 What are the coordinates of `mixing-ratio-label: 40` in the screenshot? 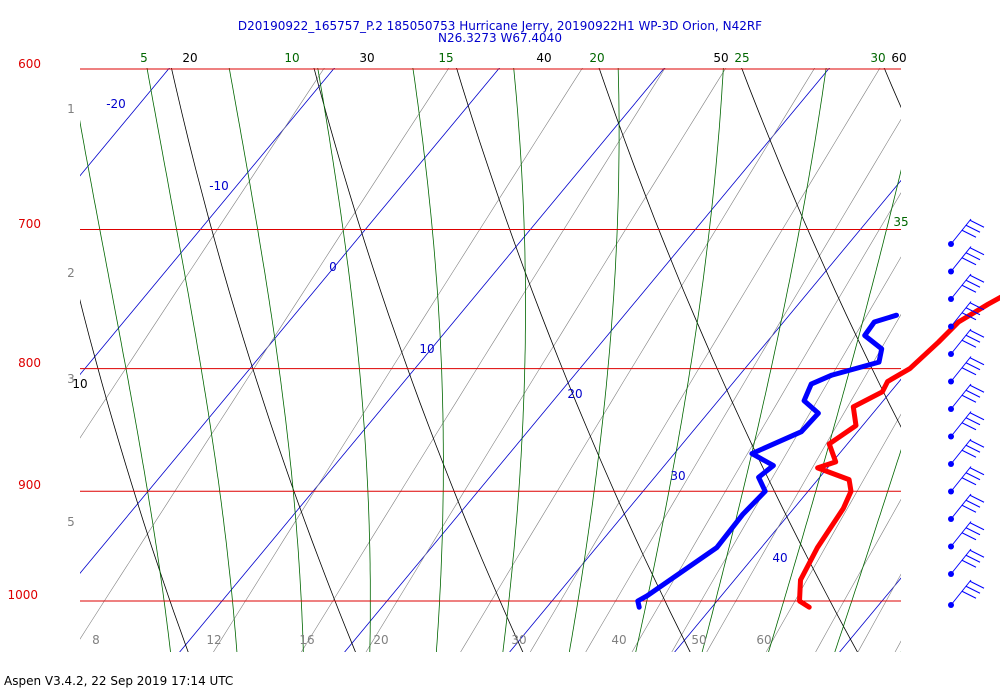 It's located at (618, 640).